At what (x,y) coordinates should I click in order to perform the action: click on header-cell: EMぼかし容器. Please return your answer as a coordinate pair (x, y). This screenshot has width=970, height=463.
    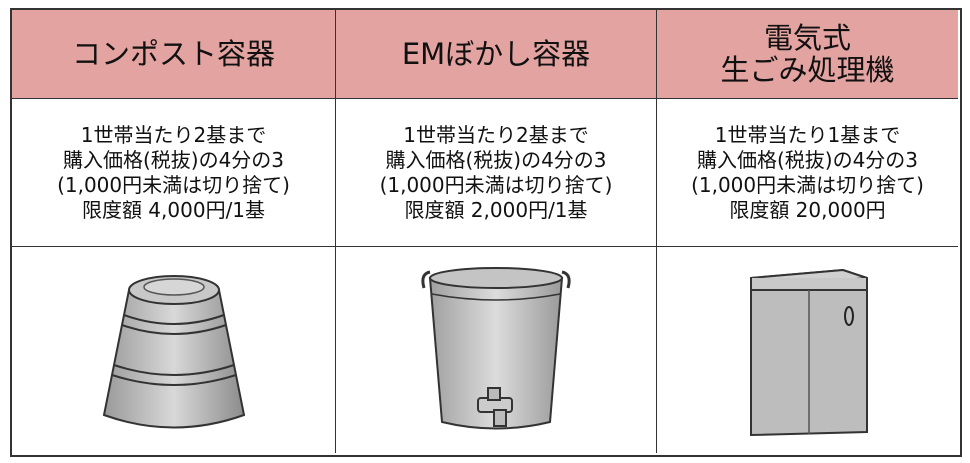
    Looking at the image, I should click on (496, 54).